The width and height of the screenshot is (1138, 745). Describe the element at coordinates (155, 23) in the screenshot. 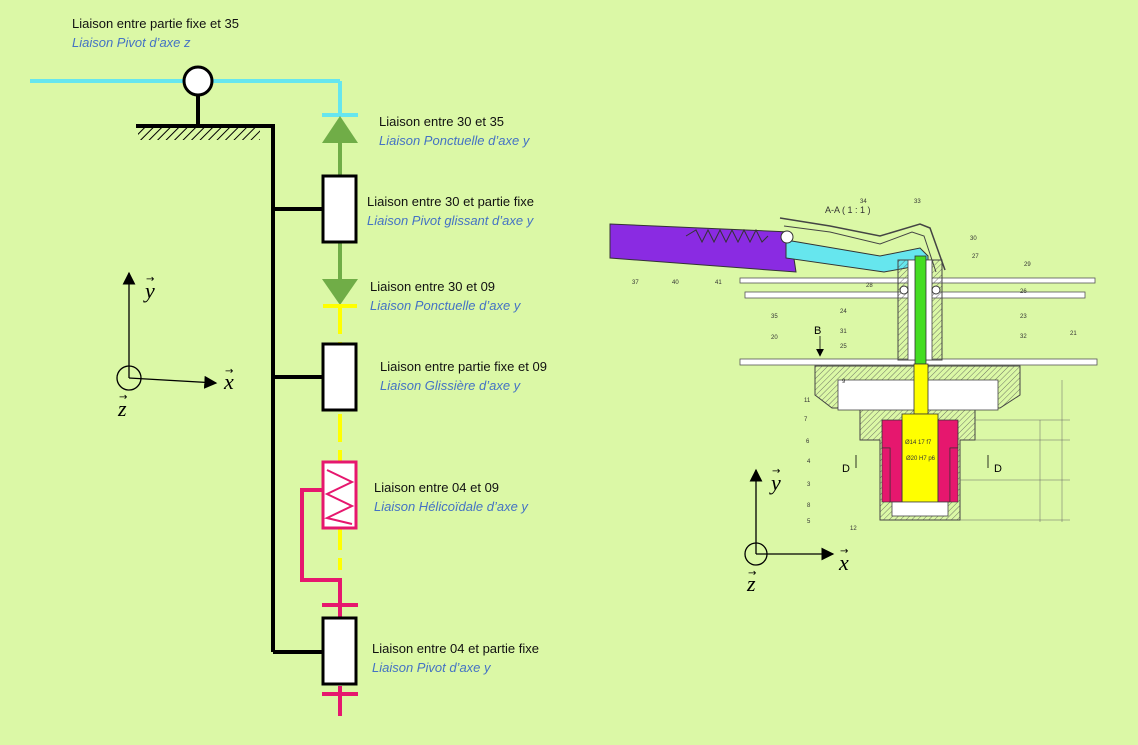

I see `label-title: Liaison entre partie fixe et 35` at that location.